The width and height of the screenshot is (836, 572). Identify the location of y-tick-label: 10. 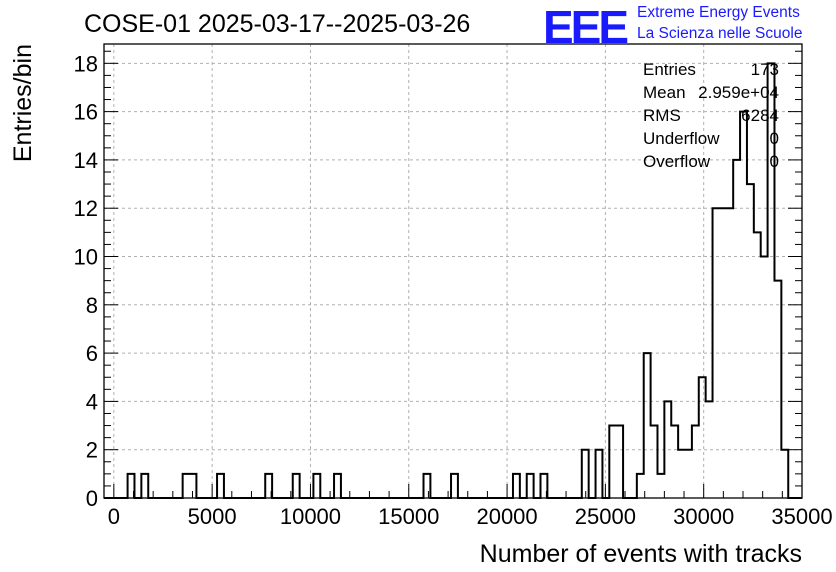
(86, 257).